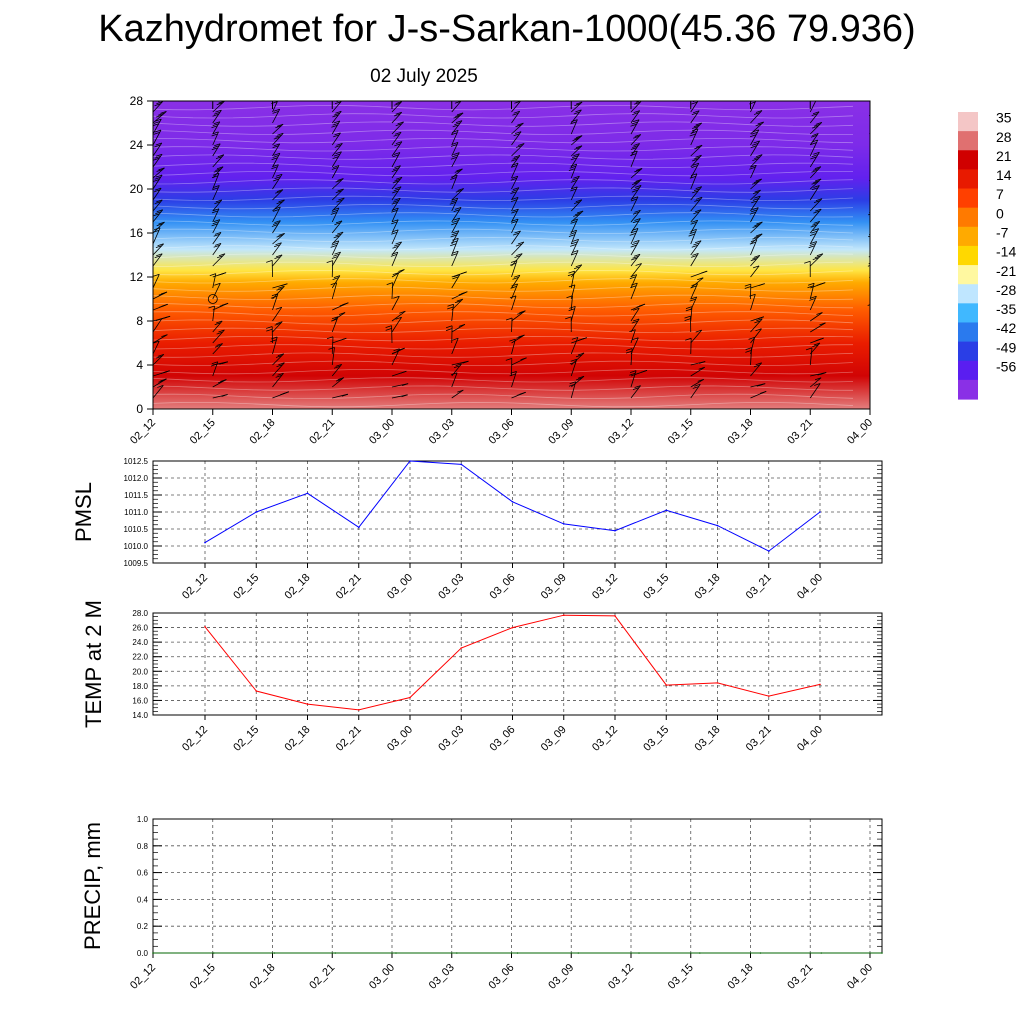 The height and width of the screenshot is (1024, 1024). Describe the element at coordinates (424, 76) in the screenshot. I see `chart-subtitle: 02 July 2025` at that location.